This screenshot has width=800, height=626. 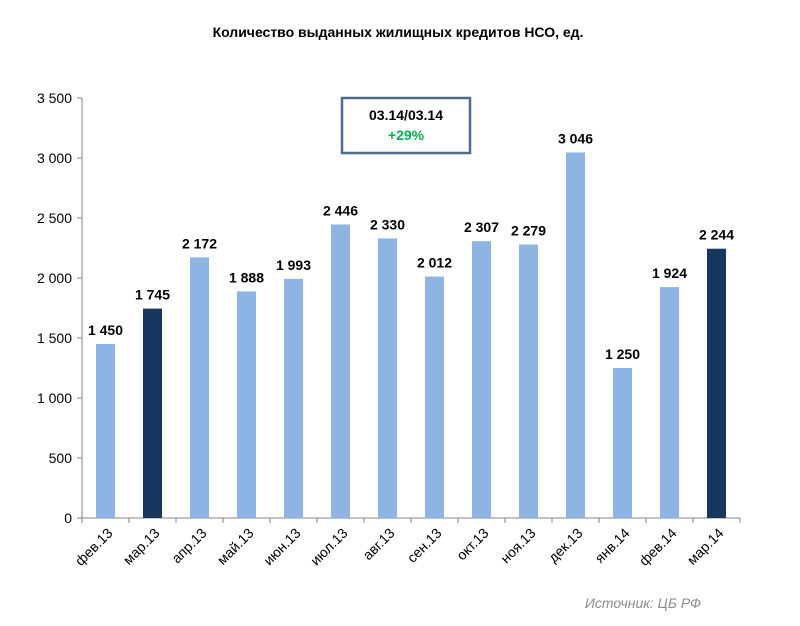 I want to click on callout-box: 03.14/03.14 +29%, so click(x=406, y=125).